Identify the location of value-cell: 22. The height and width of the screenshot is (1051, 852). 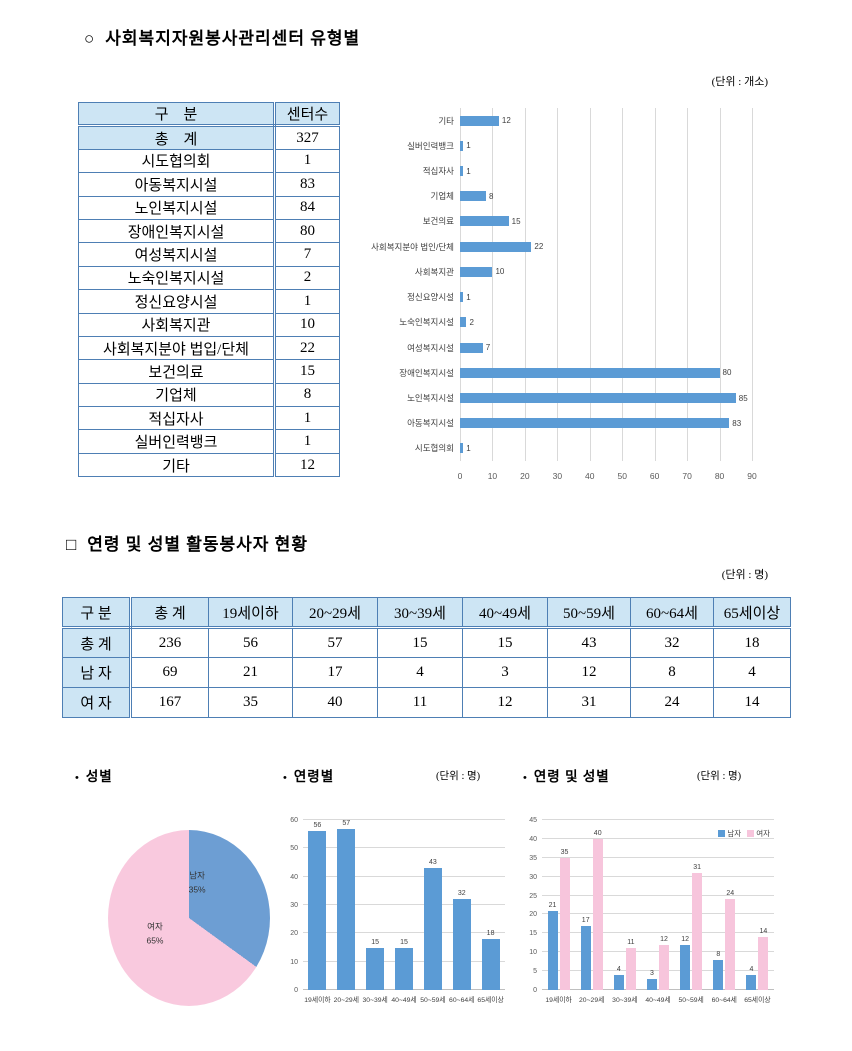
(307, 348).